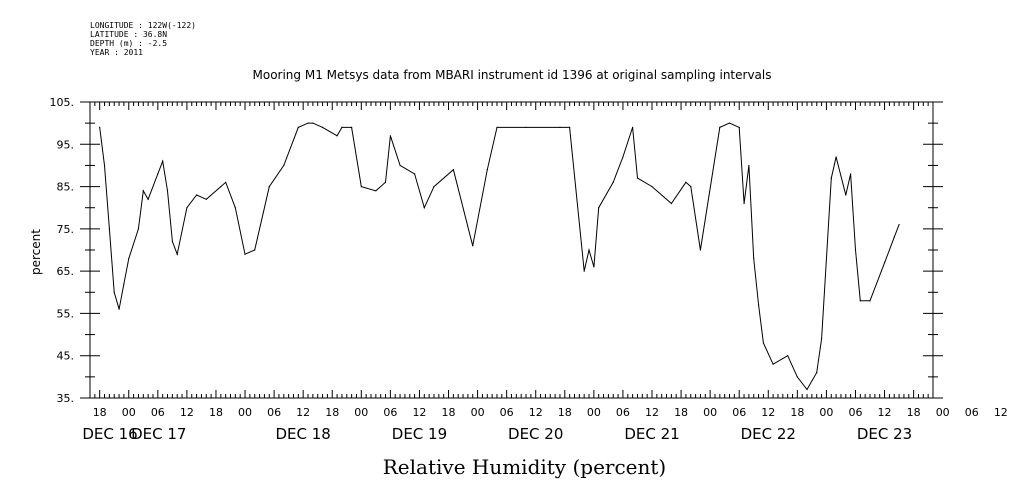  Describe the element at coordinates (143, 25) in the screenshot. I see `meta-longitude: LONGITUDE : 122W(-122)` at that location.